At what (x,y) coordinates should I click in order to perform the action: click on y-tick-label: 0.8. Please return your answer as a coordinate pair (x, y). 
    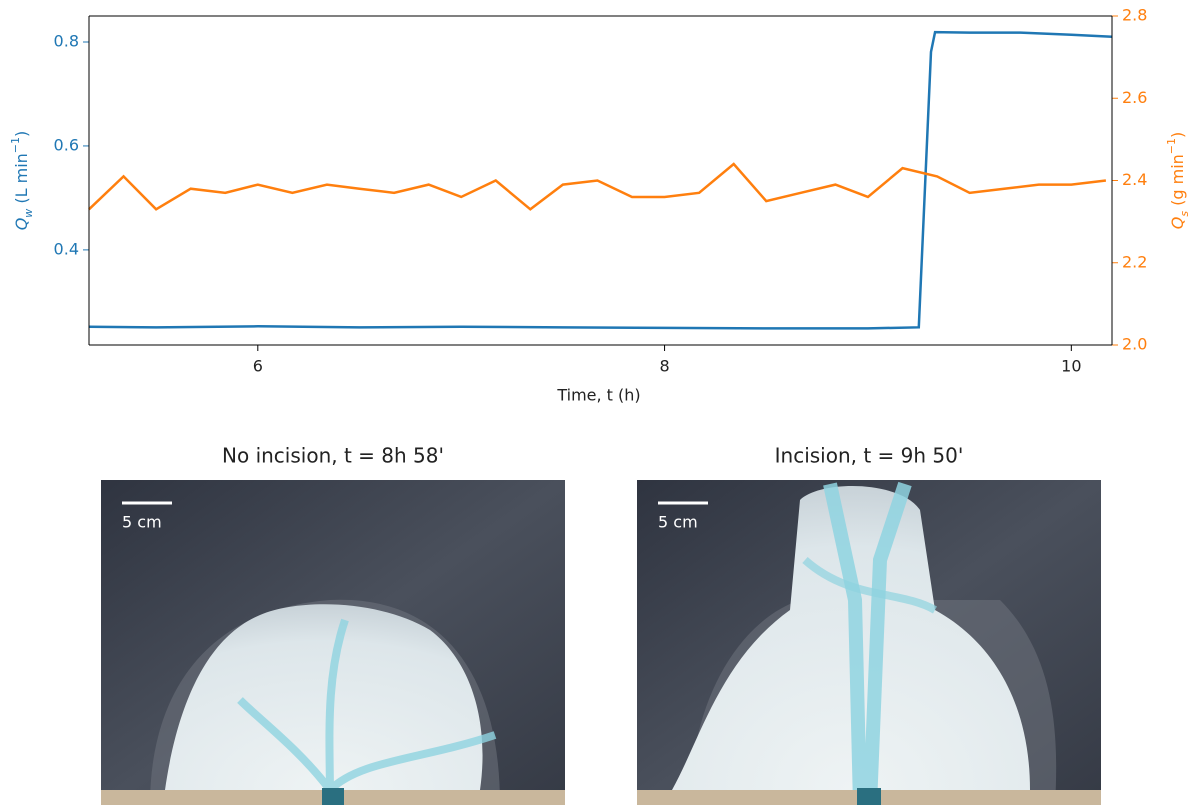
    Looking at the image, I should click on (66, 40).